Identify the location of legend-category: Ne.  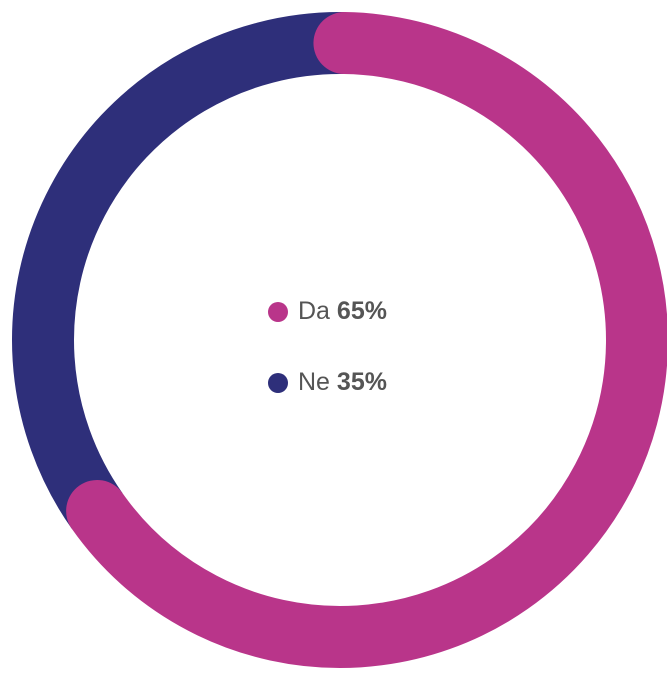
(314, 382).